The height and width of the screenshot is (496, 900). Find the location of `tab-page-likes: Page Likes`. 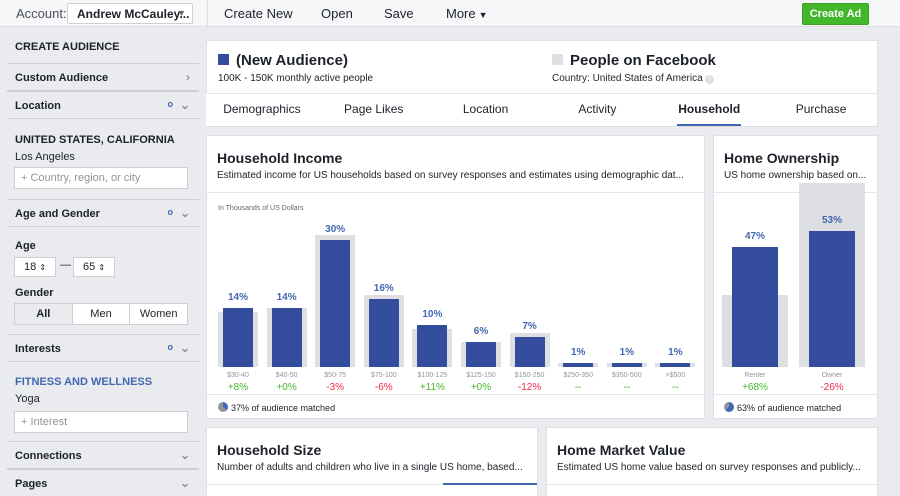

tab-page-likes: Page Likes is located at coordinates (374, 109).